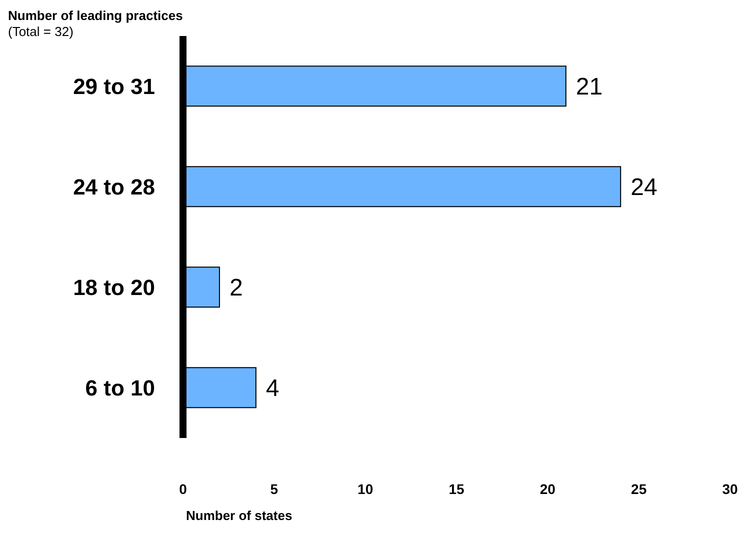  I want to click on y-tick-label: 18 to 20, so click(114, 287).